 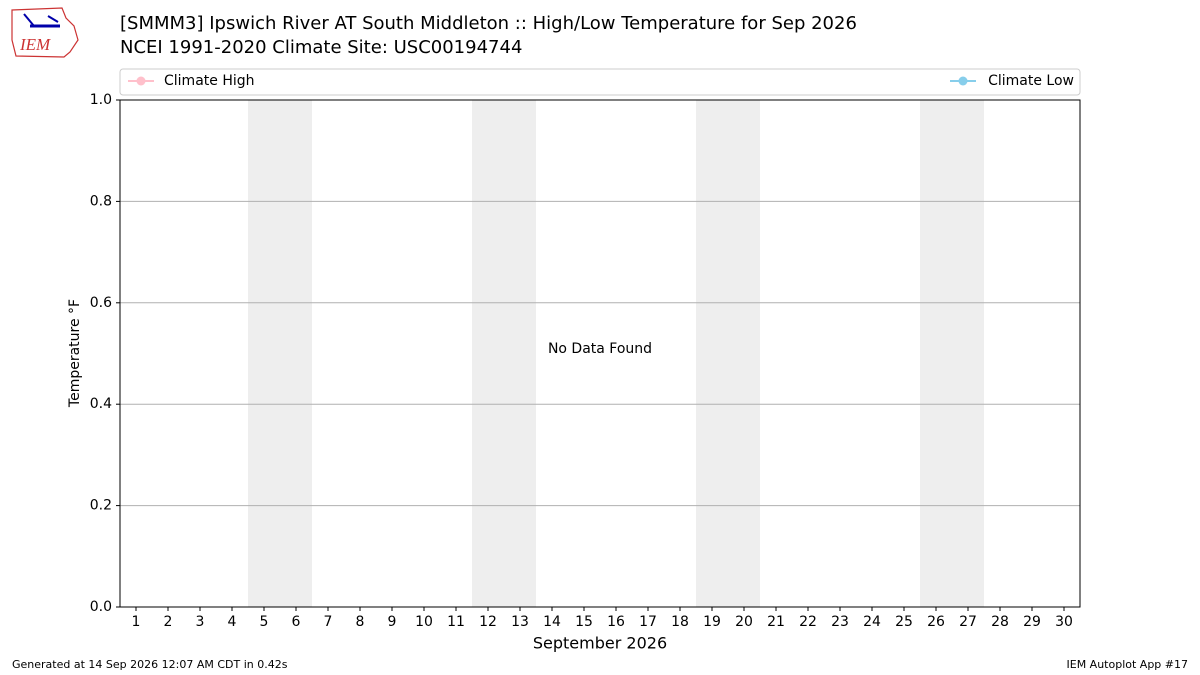 What do you see at coordinates (35, 44) in the screenshot?
I see `logo-text: IEM` at bounding box center [35, 44].